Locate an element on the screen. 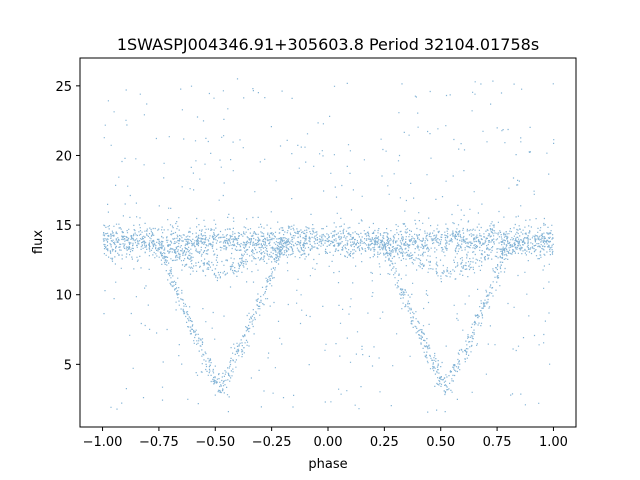 This screenshot has height=480, width=640. x-tick-label: 0.50 is located at coordinates (440, 442).